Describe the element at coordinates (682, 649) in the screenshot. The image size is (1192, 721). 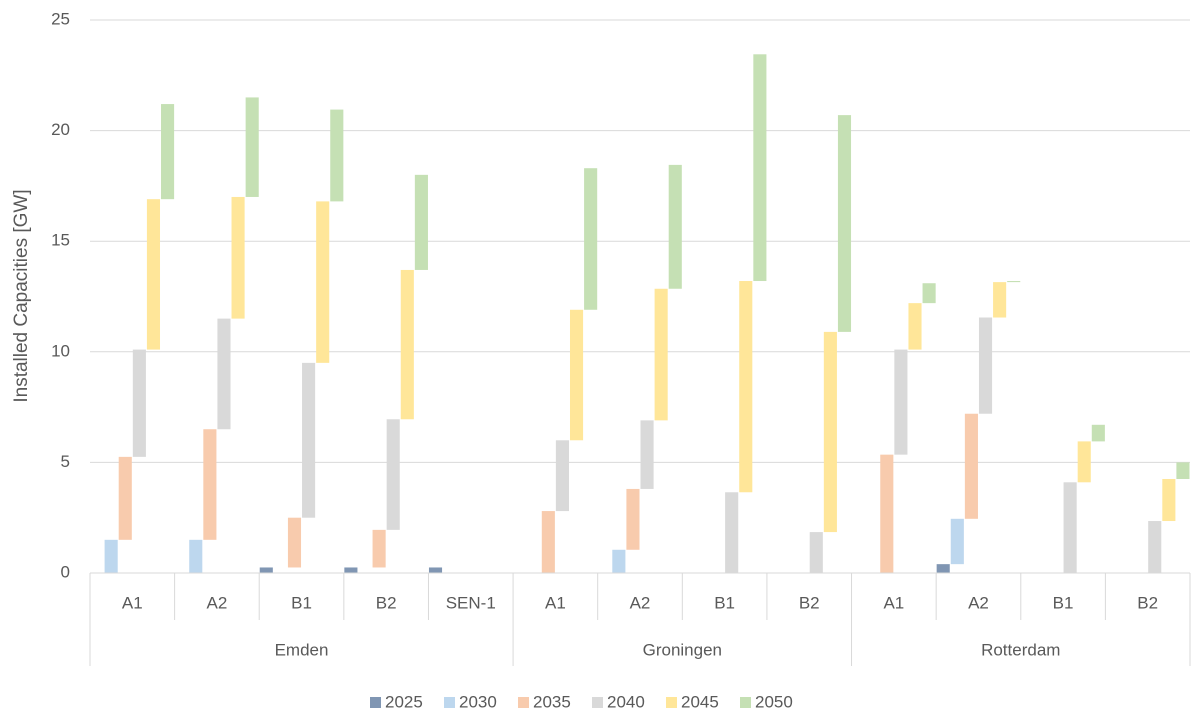
I see `group-label: Groningen` at that location.